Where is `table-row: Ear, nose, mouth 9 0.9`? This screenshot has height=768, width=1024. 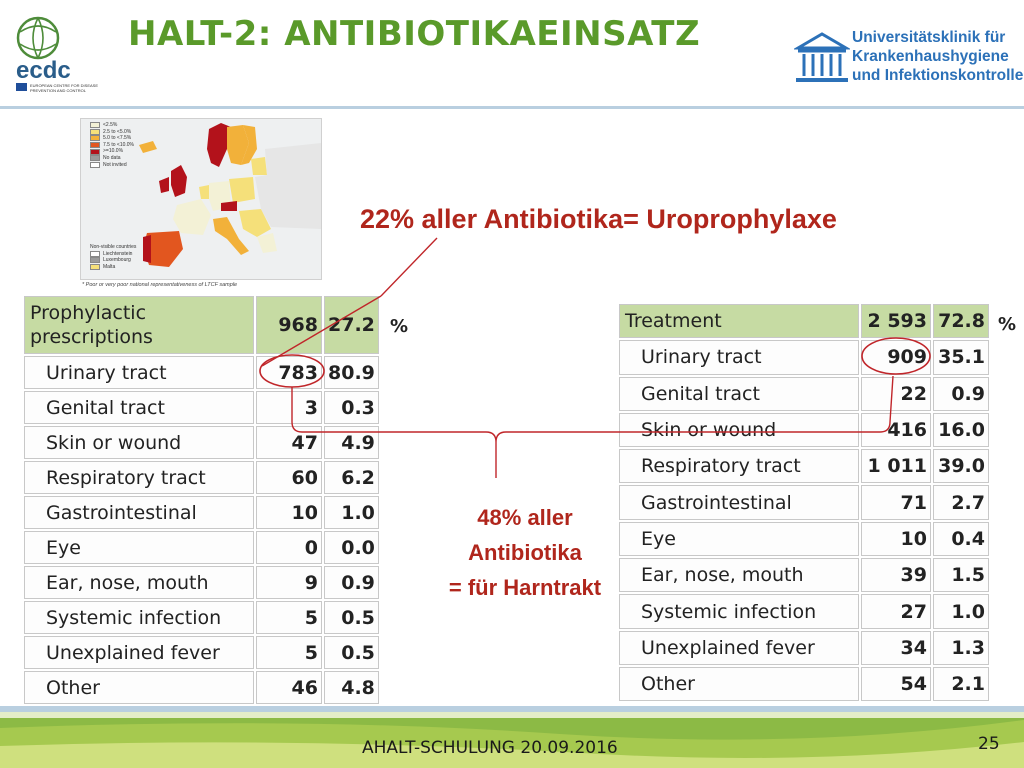 table-row: Ear, nose, mouth 9 0.9 is located at coordinates (201, 582).